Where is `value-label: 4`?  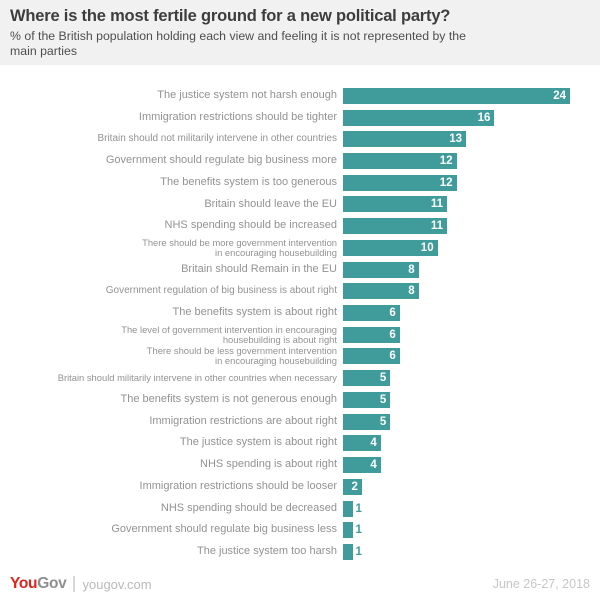 value-label: 4 is located at coordinates (373, 443).